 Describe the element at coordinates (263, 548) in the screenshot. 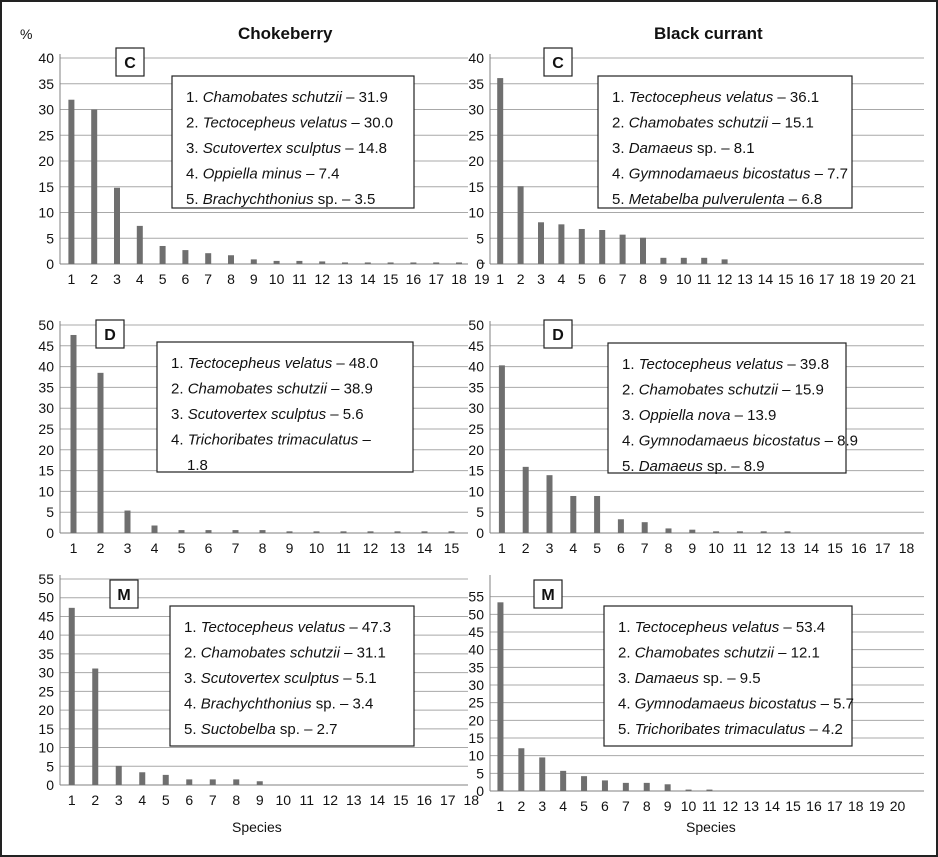

I see `x-tick-label: 8` at that location.